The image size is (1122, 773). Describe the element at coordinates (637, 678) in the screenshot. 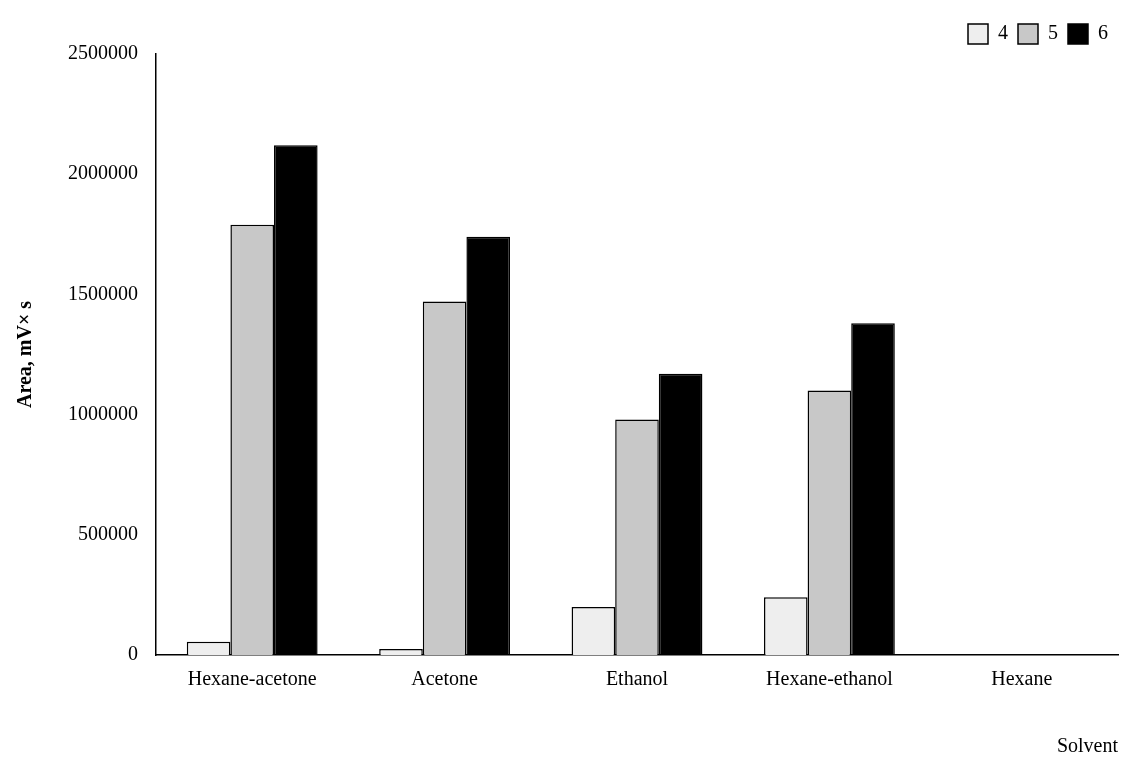

I see `x-tick-label: Ethanol` at that location.